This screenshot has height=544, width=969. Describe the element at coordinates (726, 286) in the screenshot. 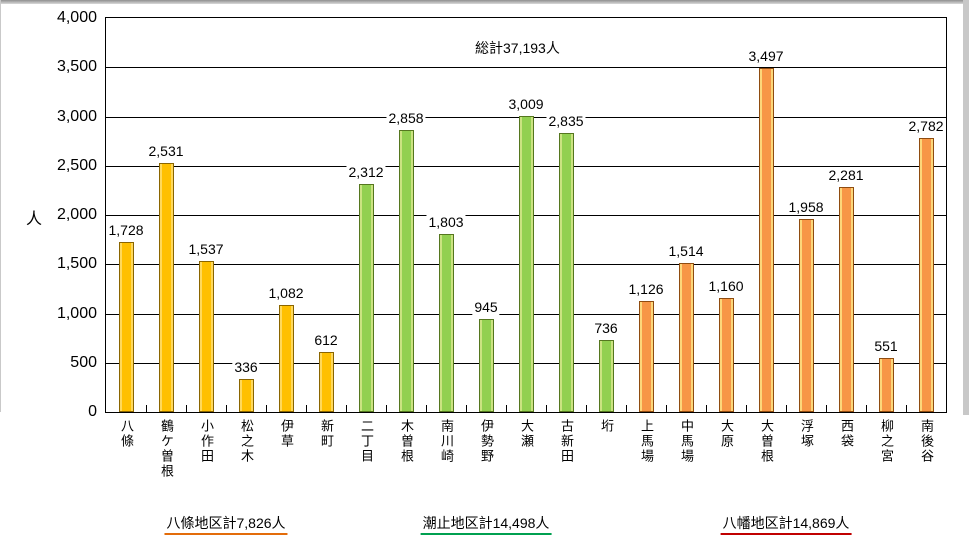

I see `bar-value-label: 1,160` at that location.